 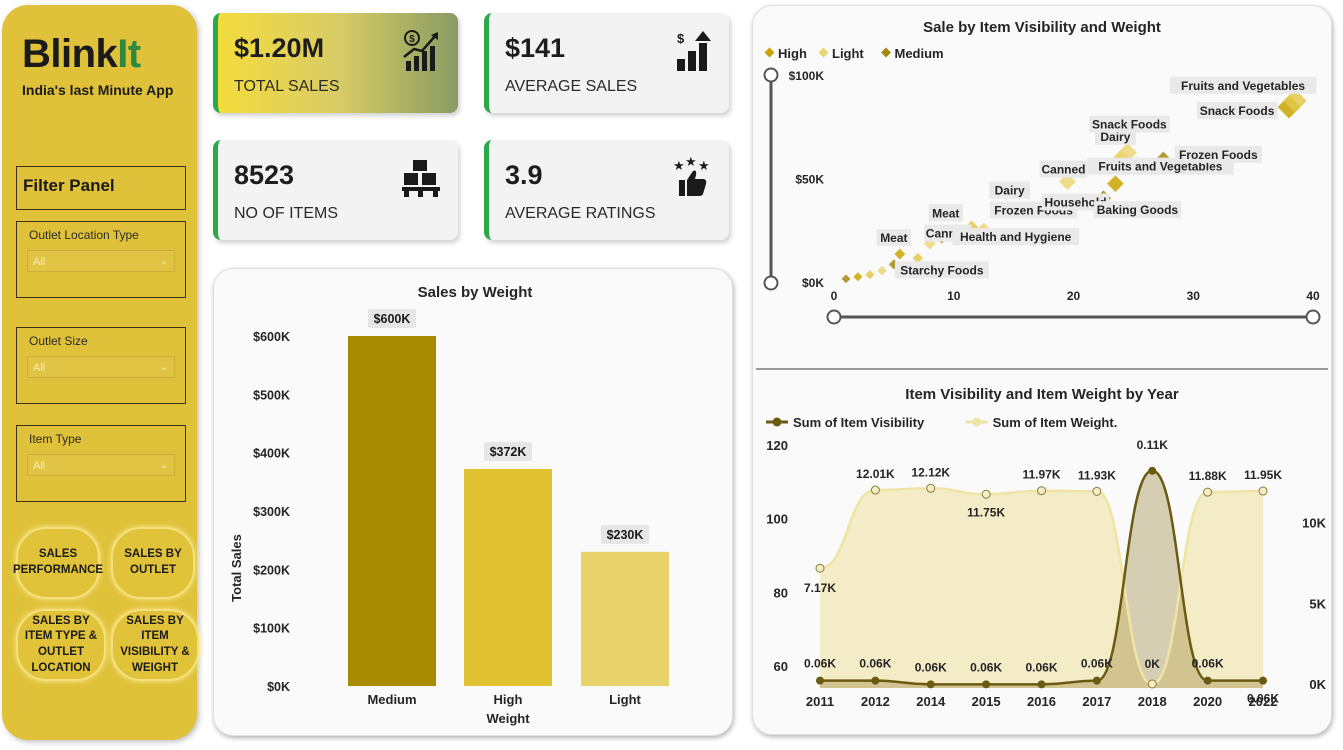 I want to click on y-tick-label: $600K, so click(x=271, y=337).